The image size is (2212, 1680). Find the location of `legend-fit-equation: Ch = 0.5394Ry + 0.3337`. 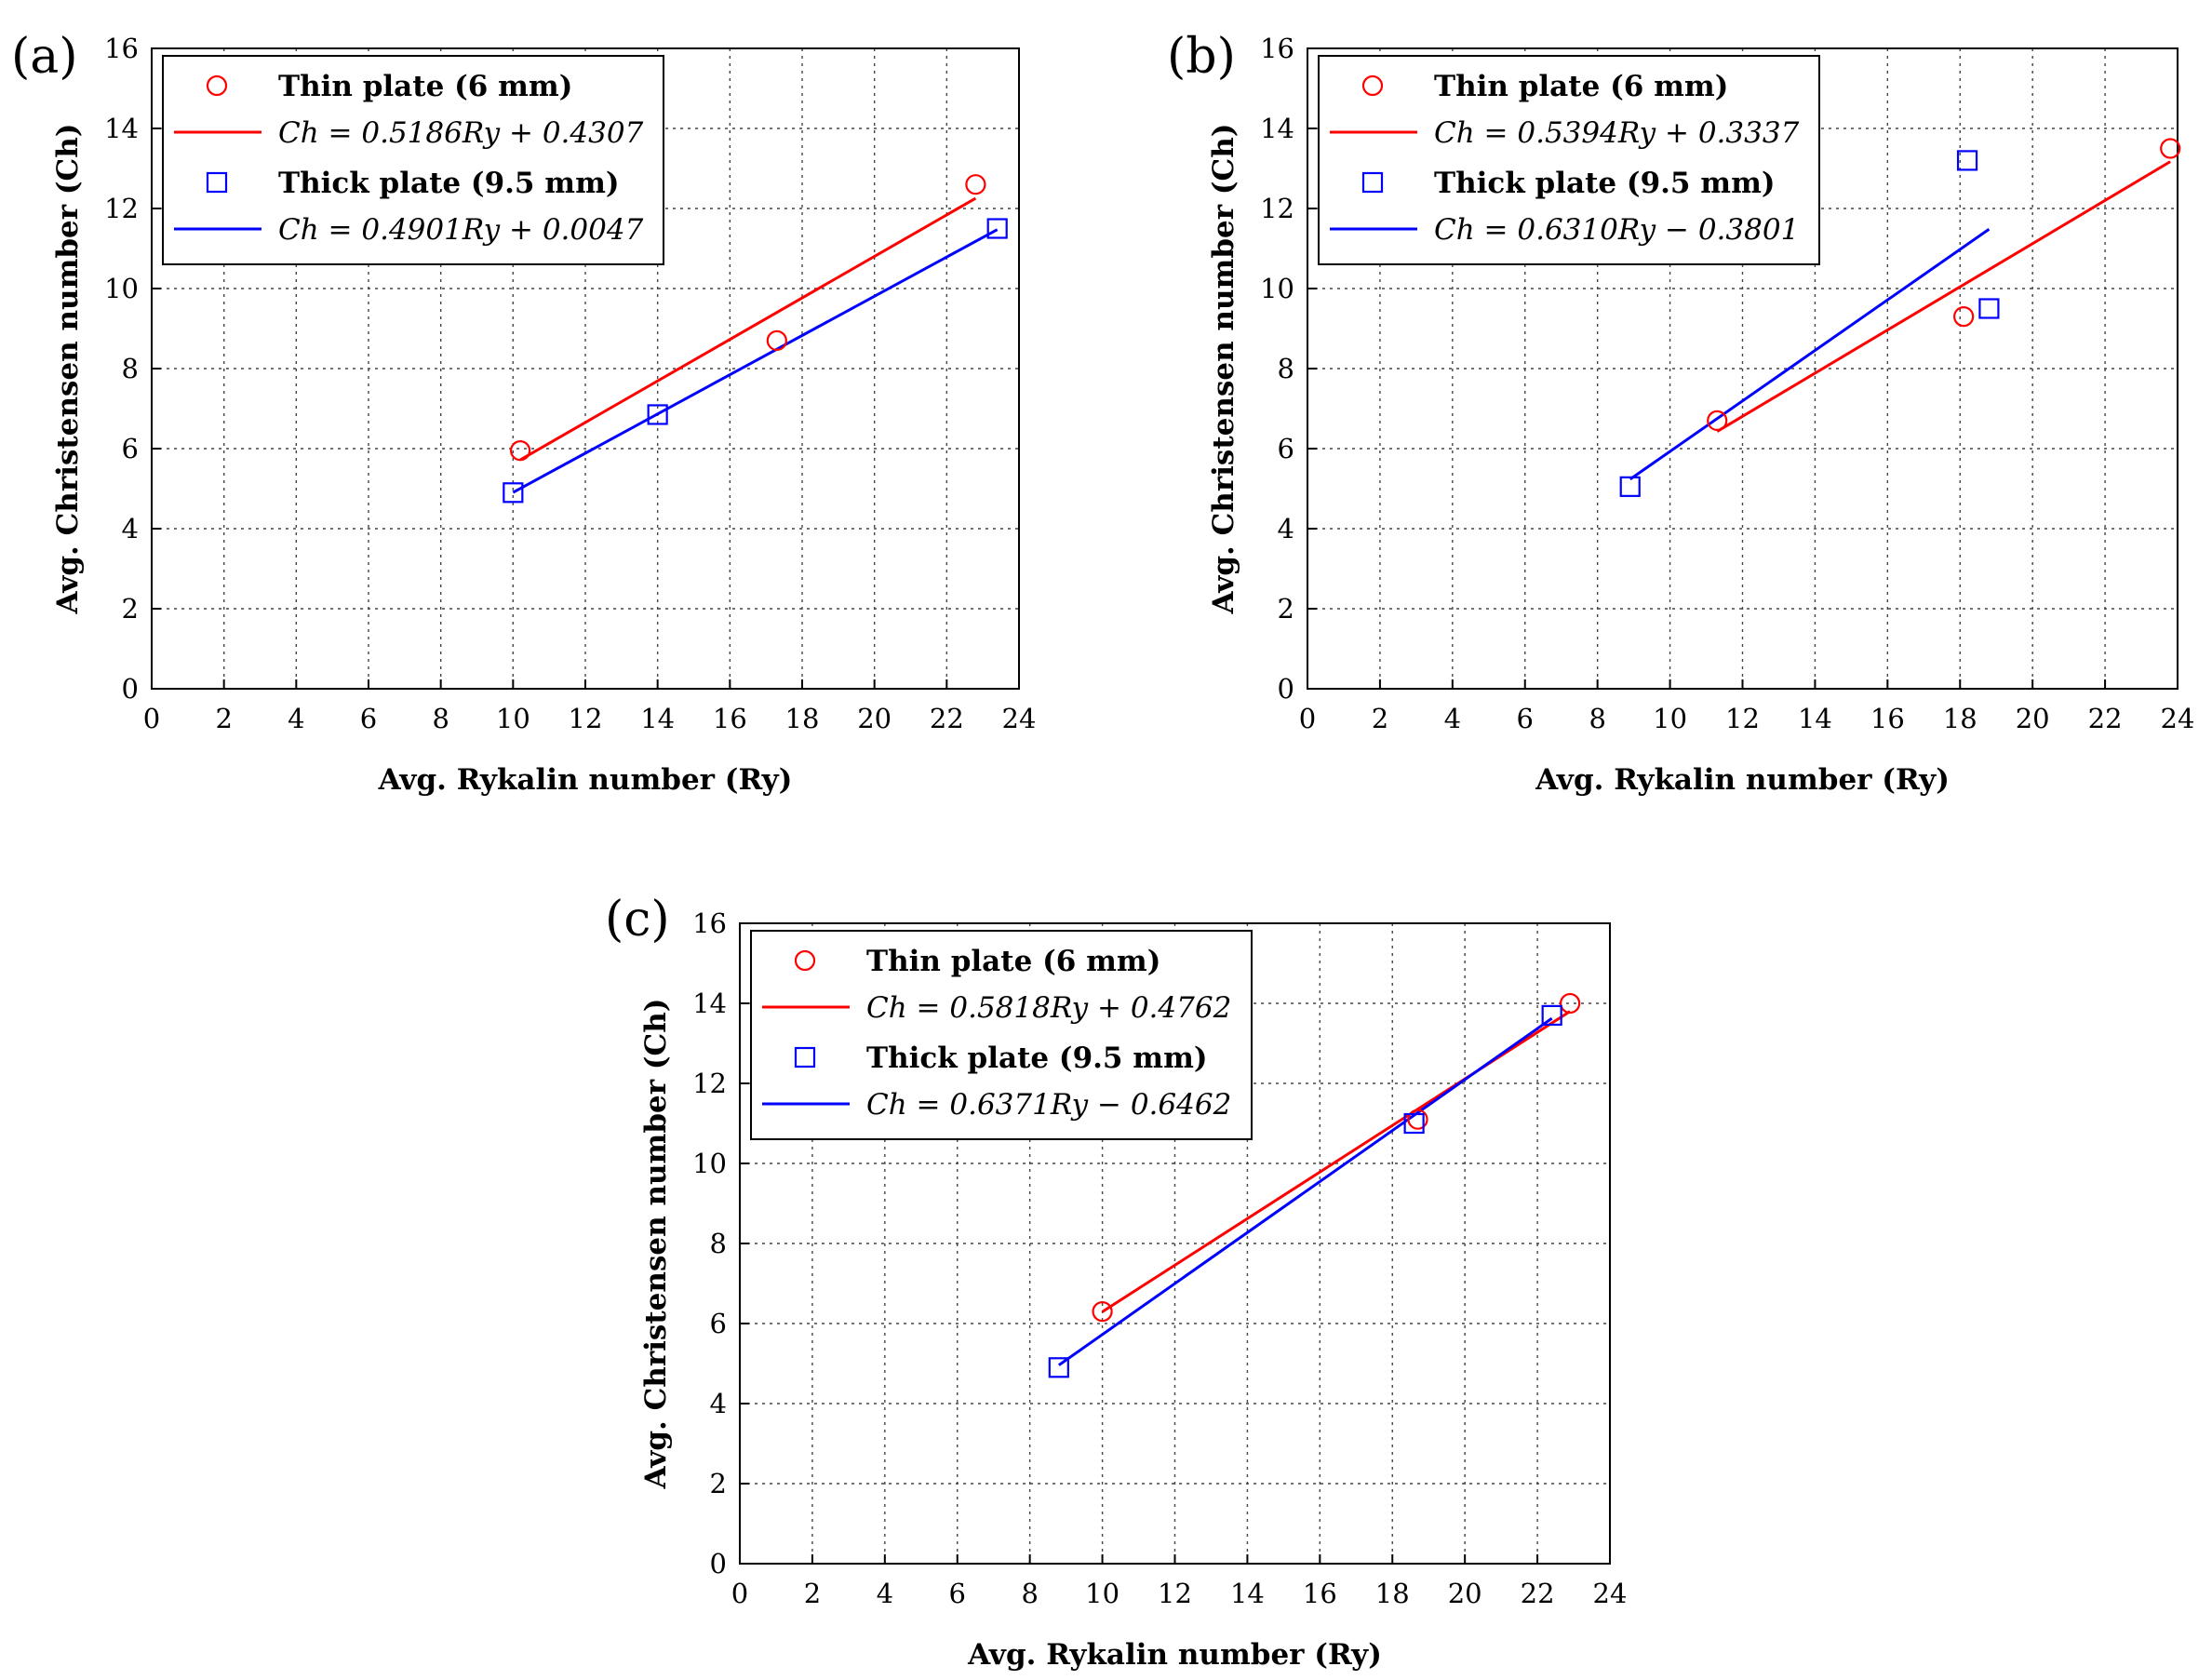

legend-fit-equation: Ch = 0.5394Ry + 0.3337 is located at coordinates (1617, 133).